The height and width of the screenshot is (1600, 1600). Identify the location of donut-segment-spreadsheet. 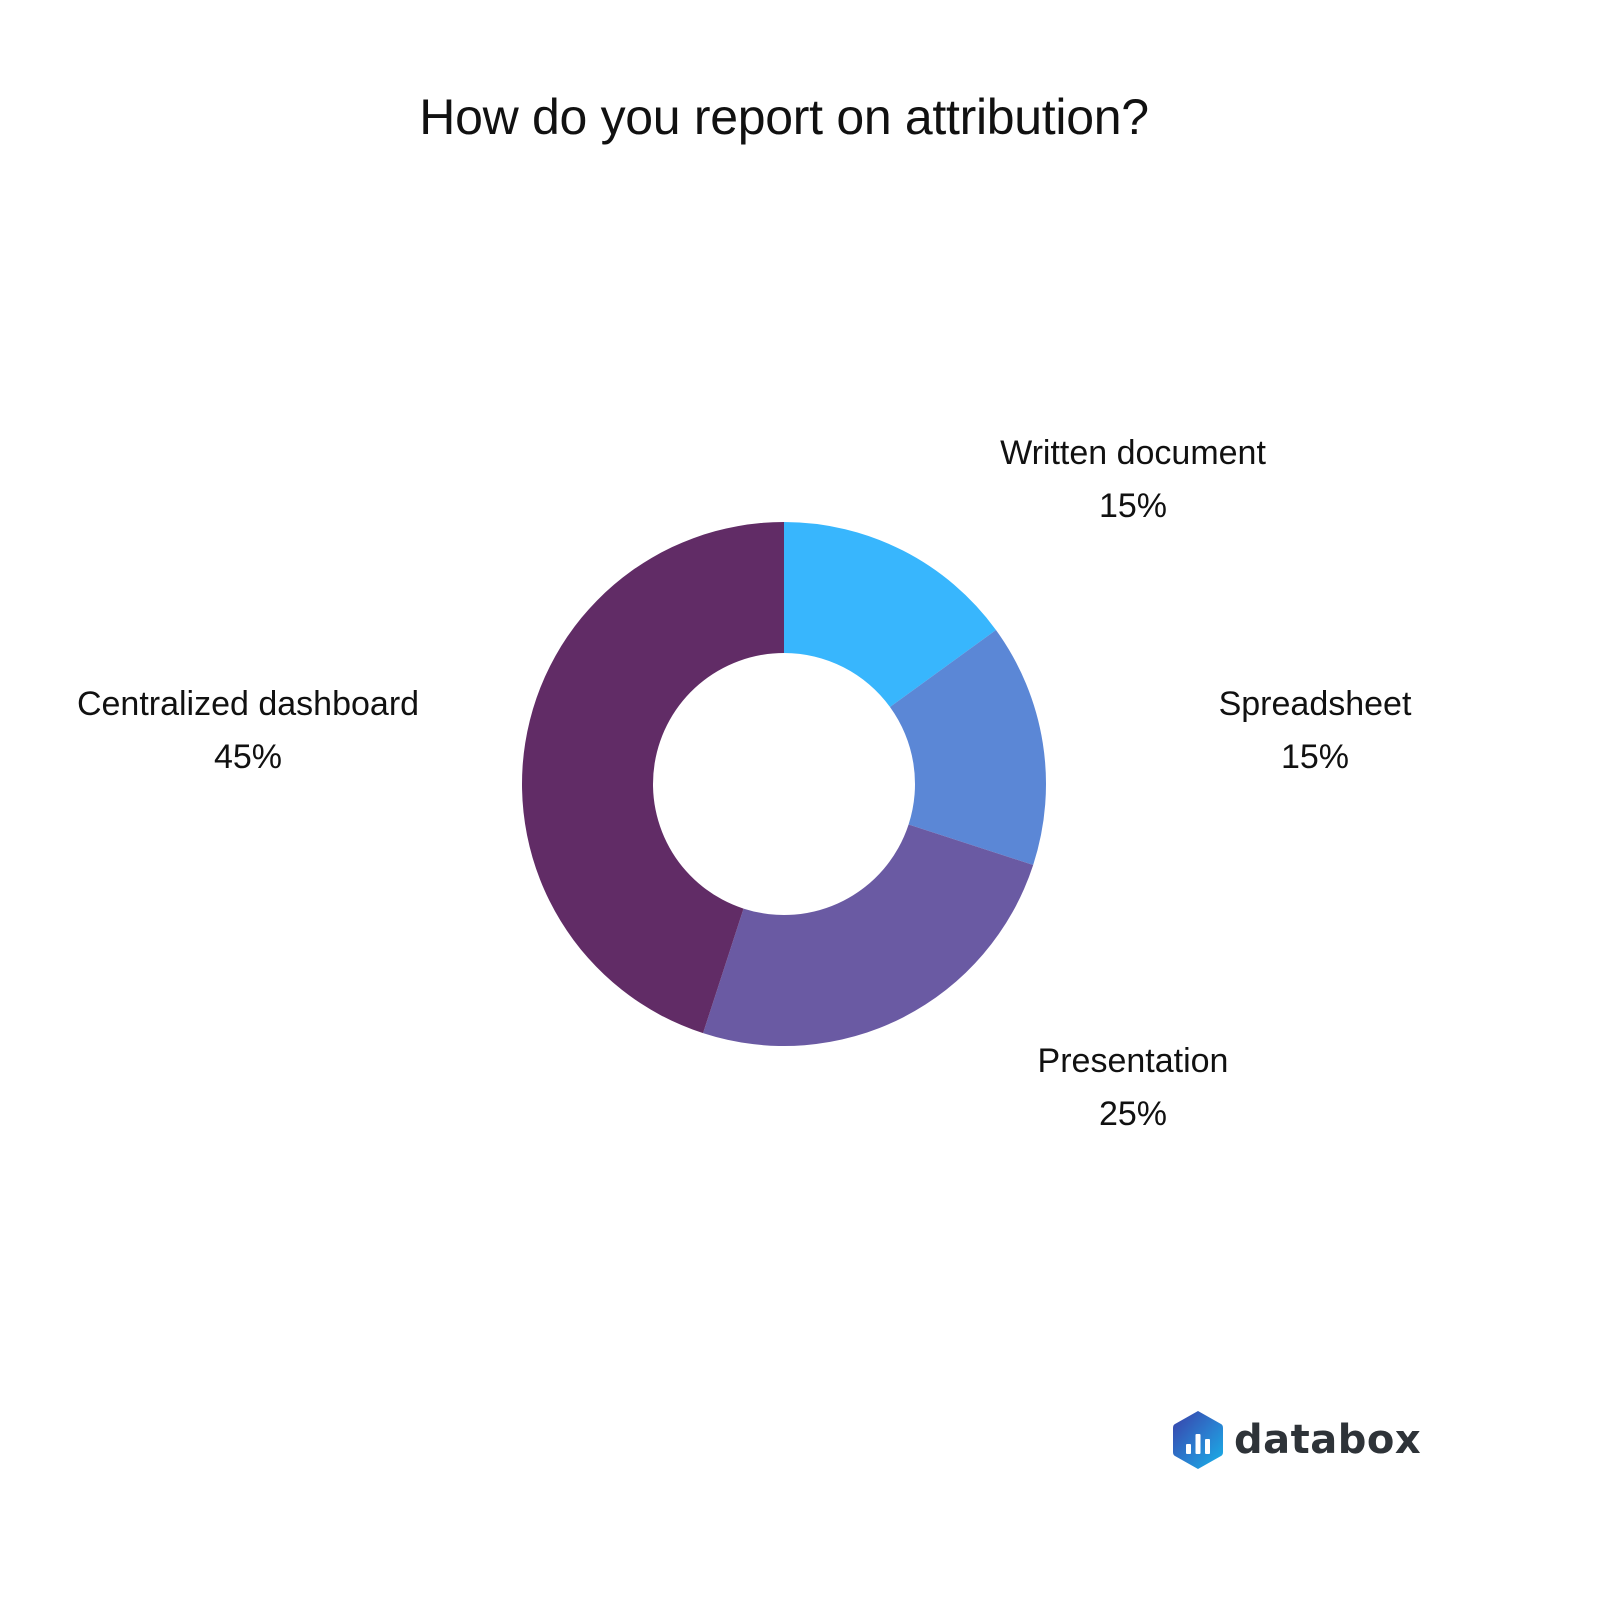
(967, 747).